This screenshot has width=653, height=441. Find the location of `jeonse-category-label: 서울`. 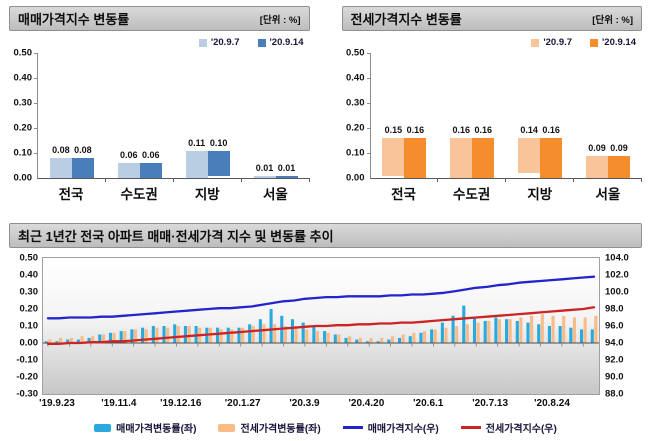

jeonse-category-label: 서울 is located at coordinates (608, 194).